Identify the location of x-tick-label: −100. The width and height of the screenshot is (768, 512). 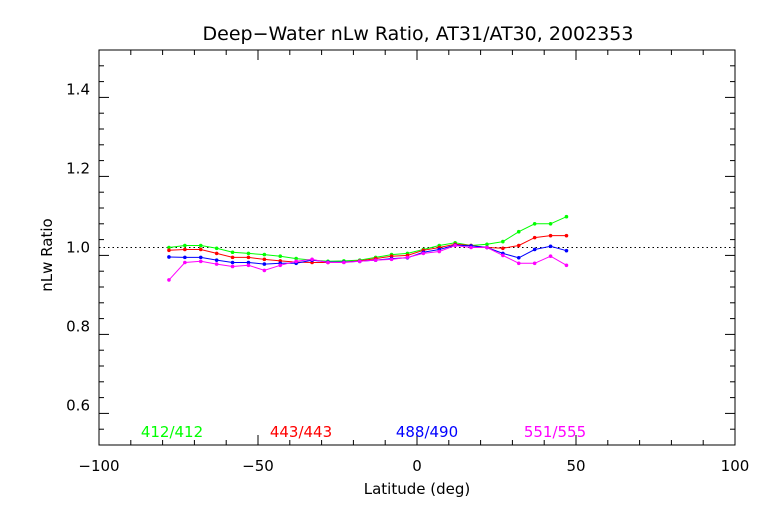
(98, 466).